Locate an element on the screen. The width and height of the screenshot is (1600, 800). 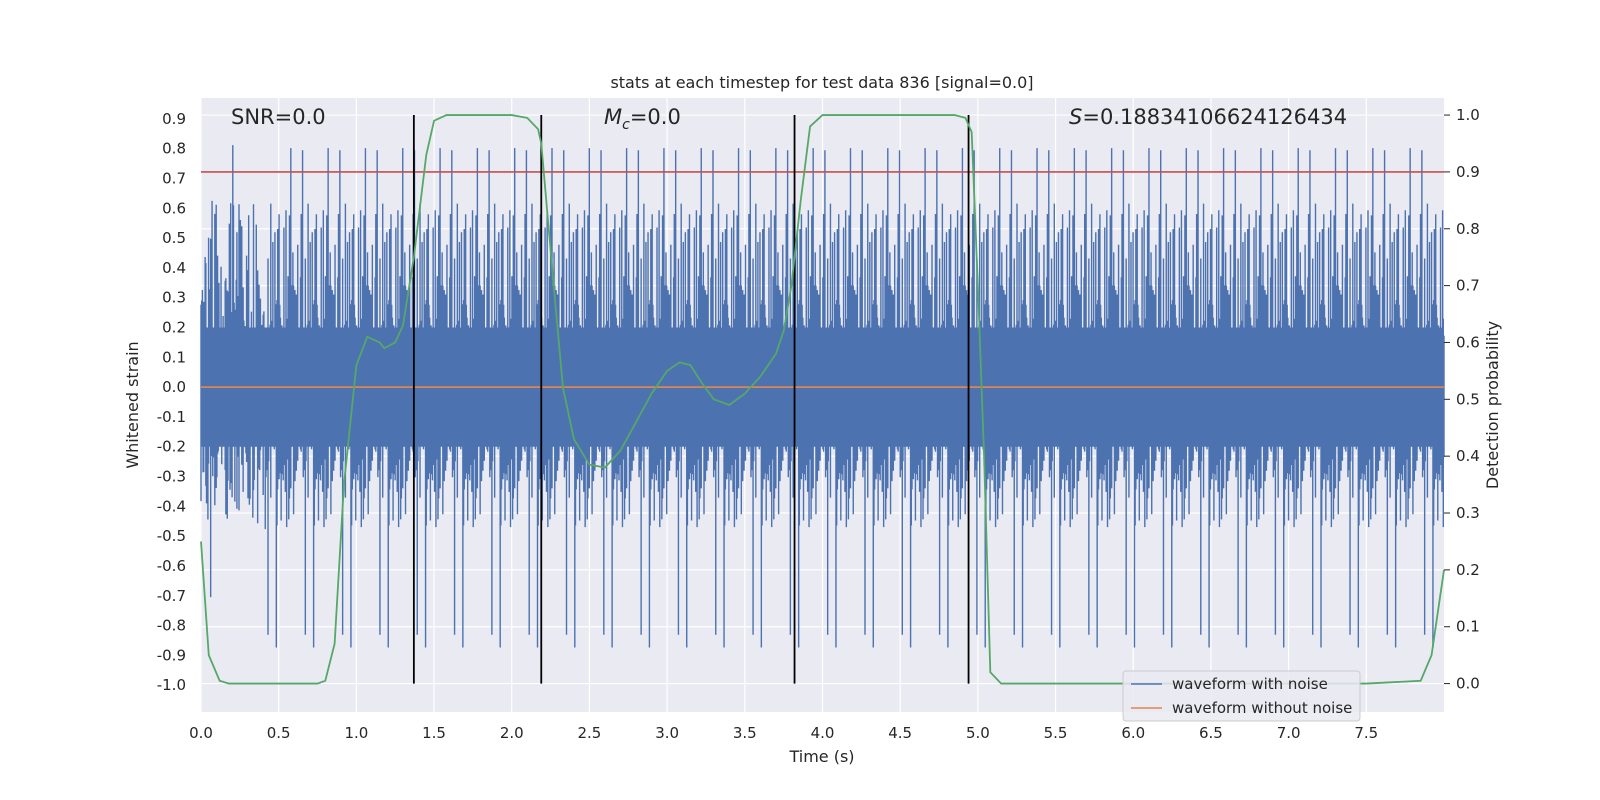
s-value: =0.18834106624126434 is located at coordinates (1214, 117).